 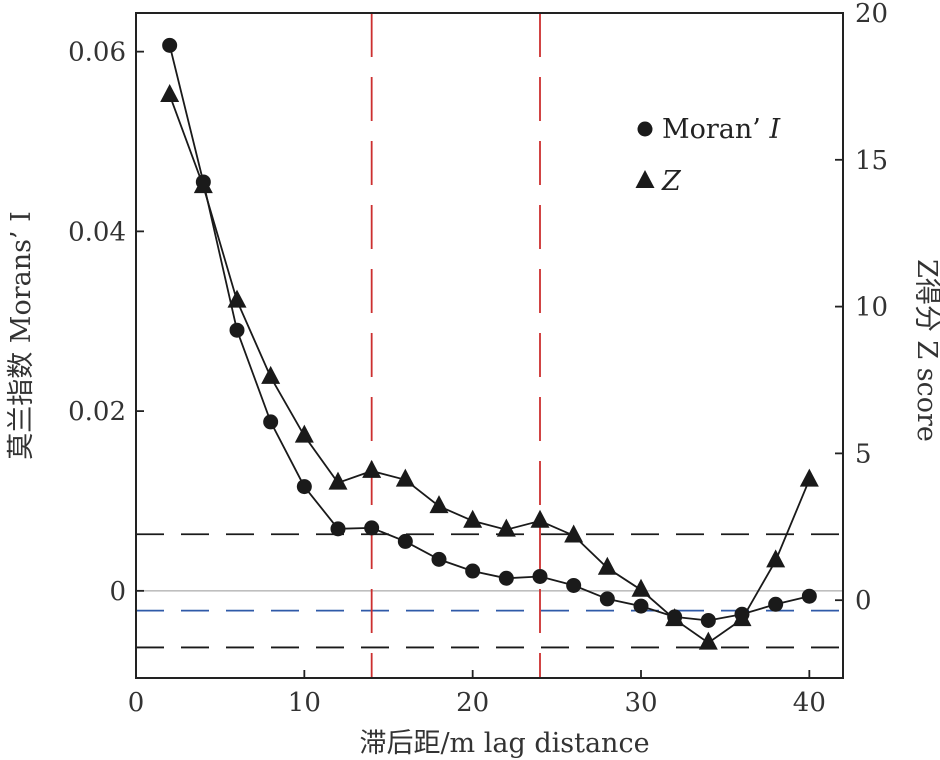 I want to click on y-axis-label-left: 莫兰指数 Morans’ I, so click(x=21, y=335).